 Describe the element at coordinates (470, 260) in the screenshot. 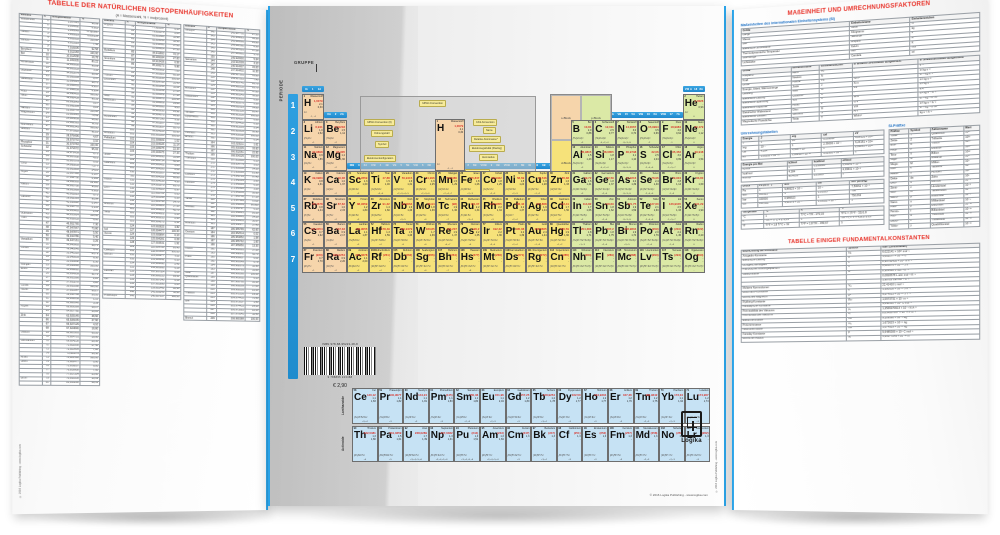

I see `element-cell-Hs: 108 Hassium Hs (277) - - [Rn]5f¹⁴6d⁶7s² +8` at that location.